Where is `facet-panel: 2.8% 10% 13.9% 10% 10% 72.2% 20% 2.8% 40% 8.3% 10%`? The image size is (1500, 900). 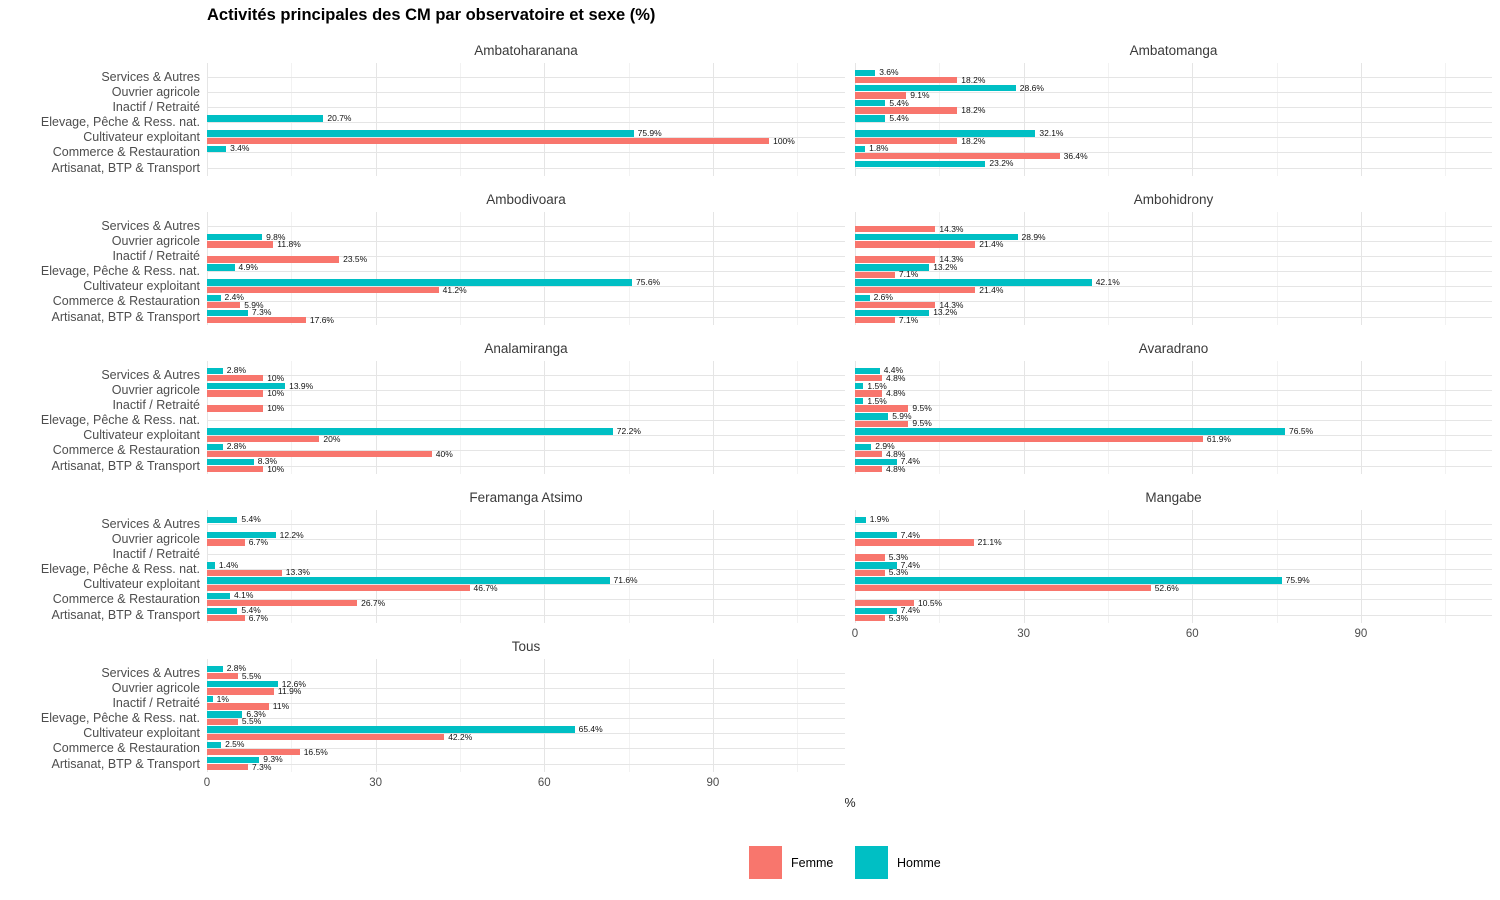
facet-panel: 2.8% 10% 13.9% 10% 10% 72.2% 20% 2.8% 40% 8.3% 10% is located at coordinates (526, 417).